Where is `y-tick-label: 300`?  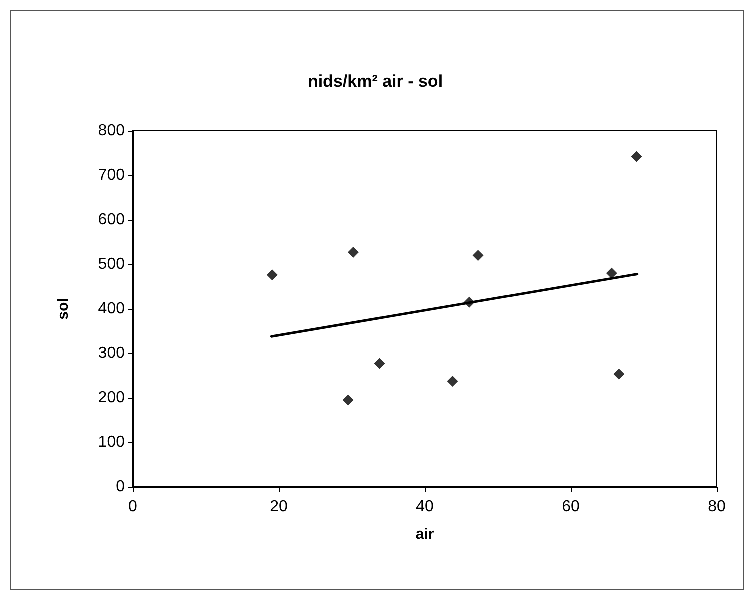
y-tick-label: 300 is located at coordinates (112, 353).